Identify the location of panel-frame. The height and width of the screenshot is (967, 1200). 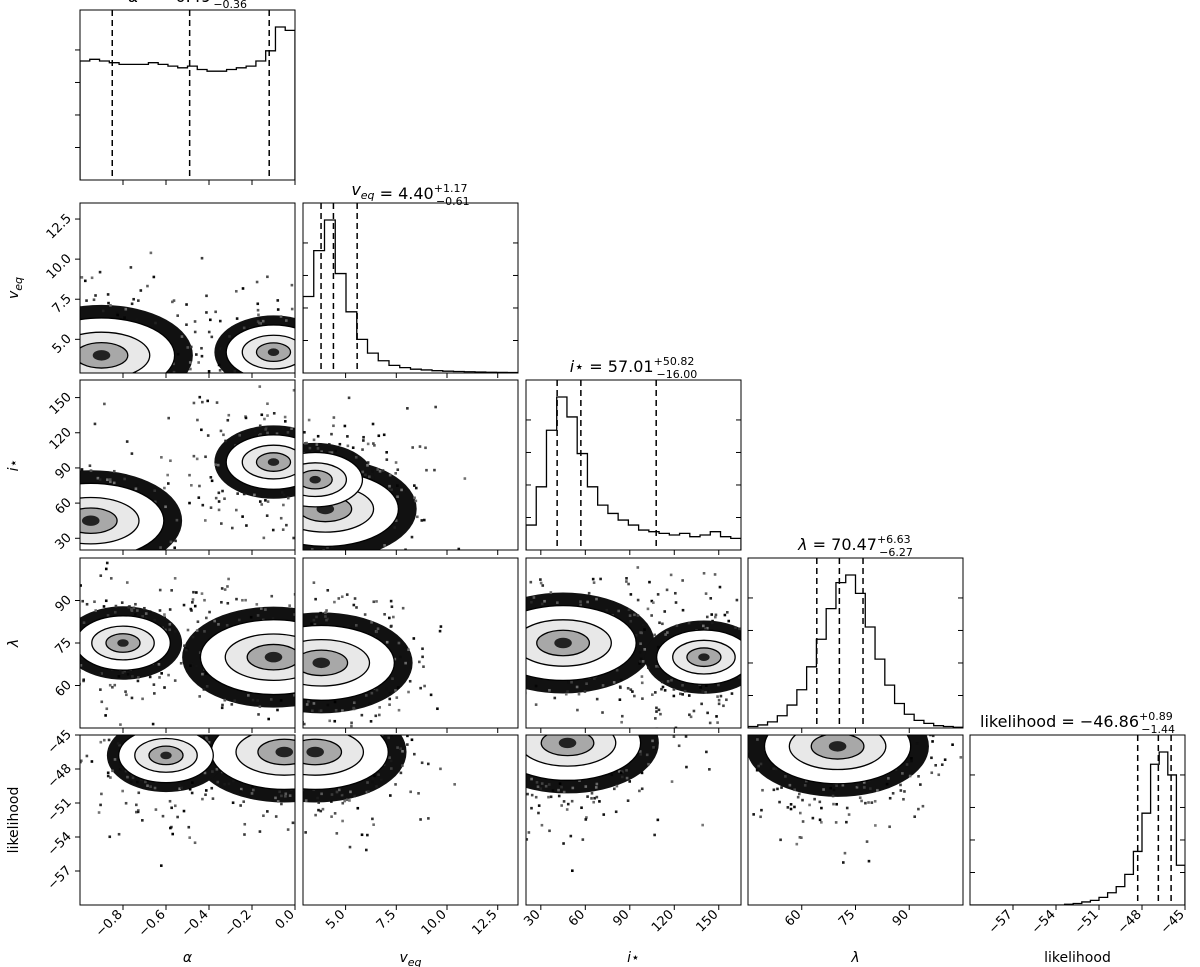
(187, 465).